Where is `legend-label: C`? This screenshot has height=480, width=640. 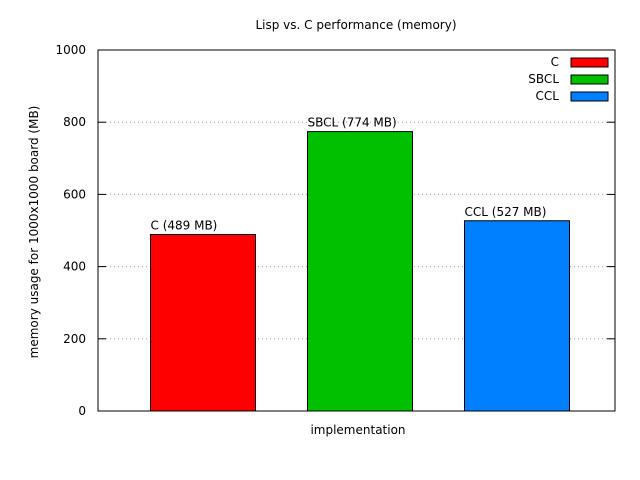 legend-label: C is located at coordinates (555, 62).